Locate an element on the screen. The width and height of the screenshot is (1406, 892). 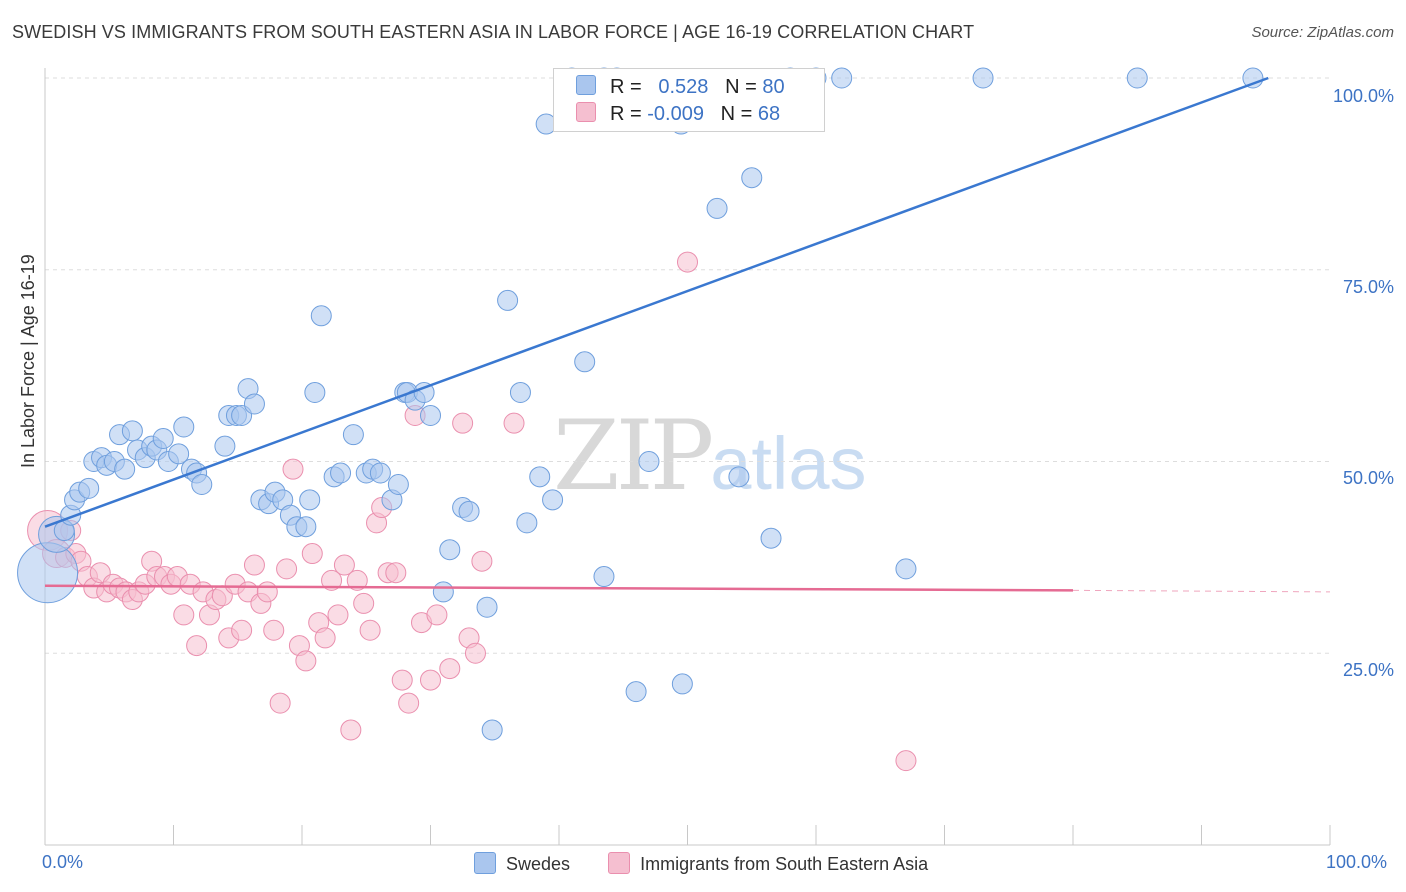
legend-row-swedes: R = 0.528 N = 80 is located at coordinates (680, 87).